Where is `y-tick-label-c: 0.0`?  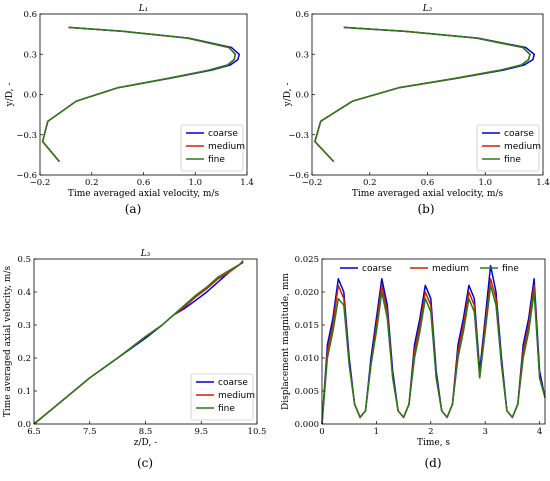 y-tick-label-c: 0.0 is located at coordinates (24, 425).